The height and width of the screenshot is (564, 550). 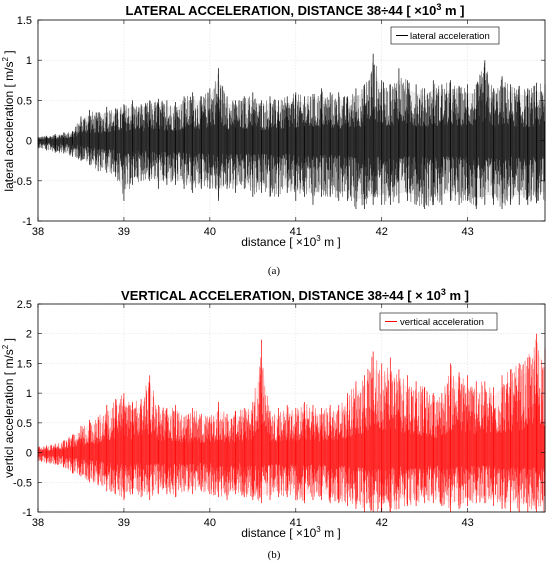 I want to click on y-tick-label: 2.5, so click(x=24, y=305).